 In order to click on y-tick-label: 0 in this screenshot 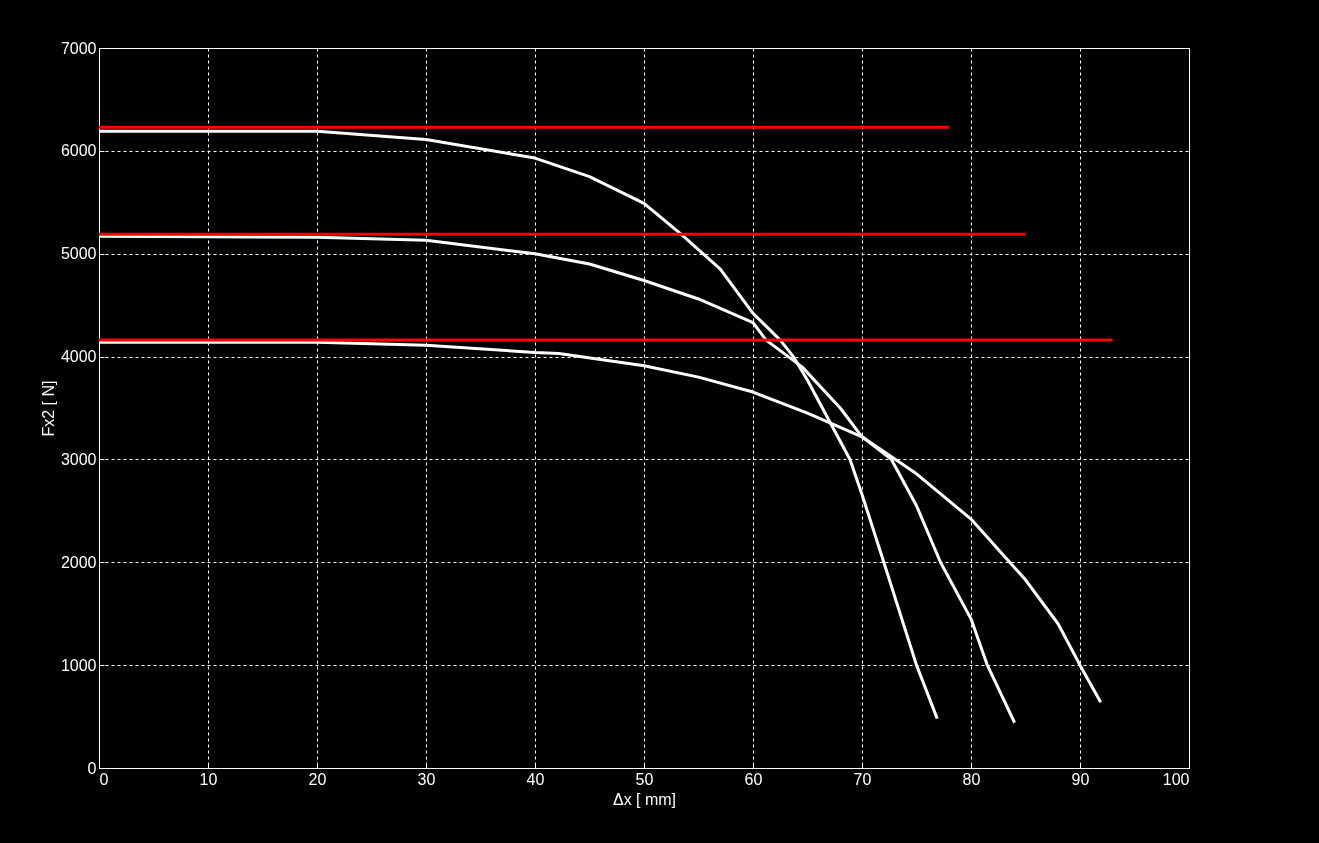, I will do `click(92, 768)`.